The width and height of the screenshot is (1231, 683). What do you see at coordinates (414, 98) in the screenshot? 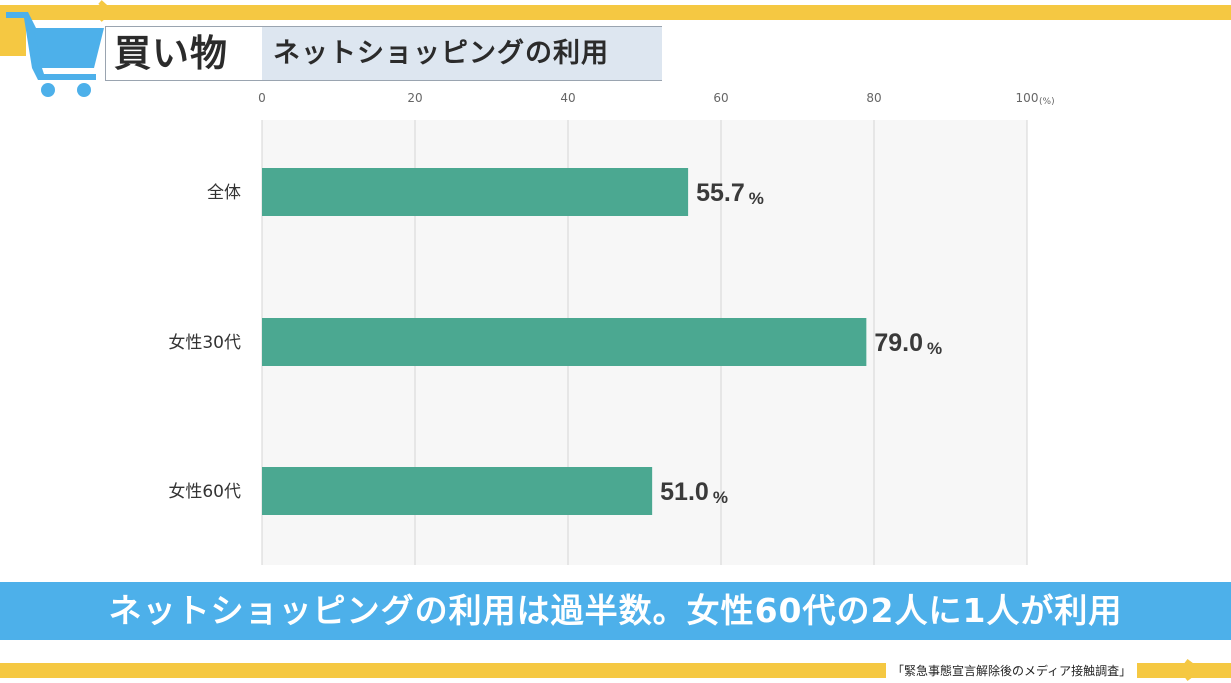
I see `x-tick-label: 20` at bounding box center [414, 98].